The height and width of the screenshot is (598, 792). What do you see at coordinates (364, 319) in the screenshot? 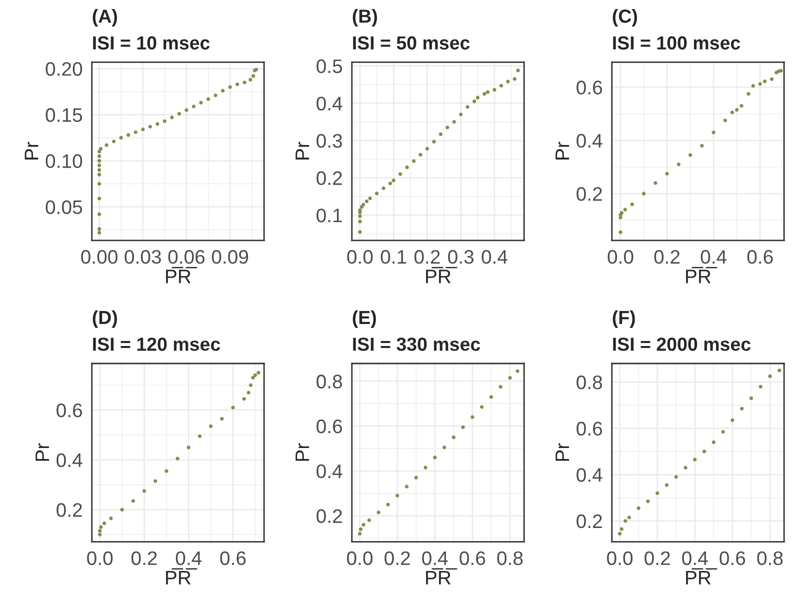
I see `chart-title: (E)` at bounding box center [364, 319].